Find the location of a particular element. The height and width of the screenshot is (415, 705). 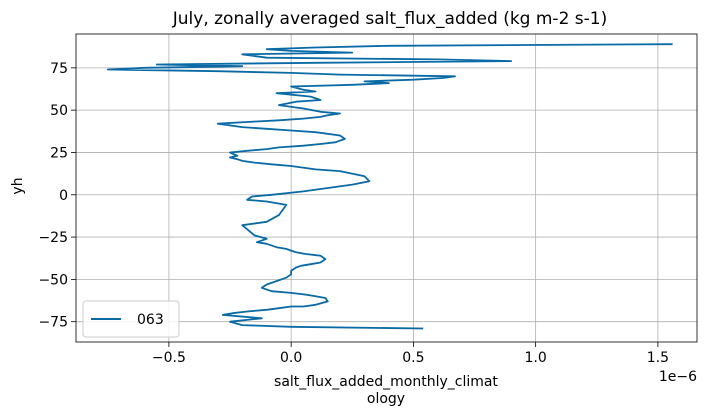

x-axis-ticks: −0.5 0.0 0.5 1.0 1.5 is located at coordinates (410, 354).